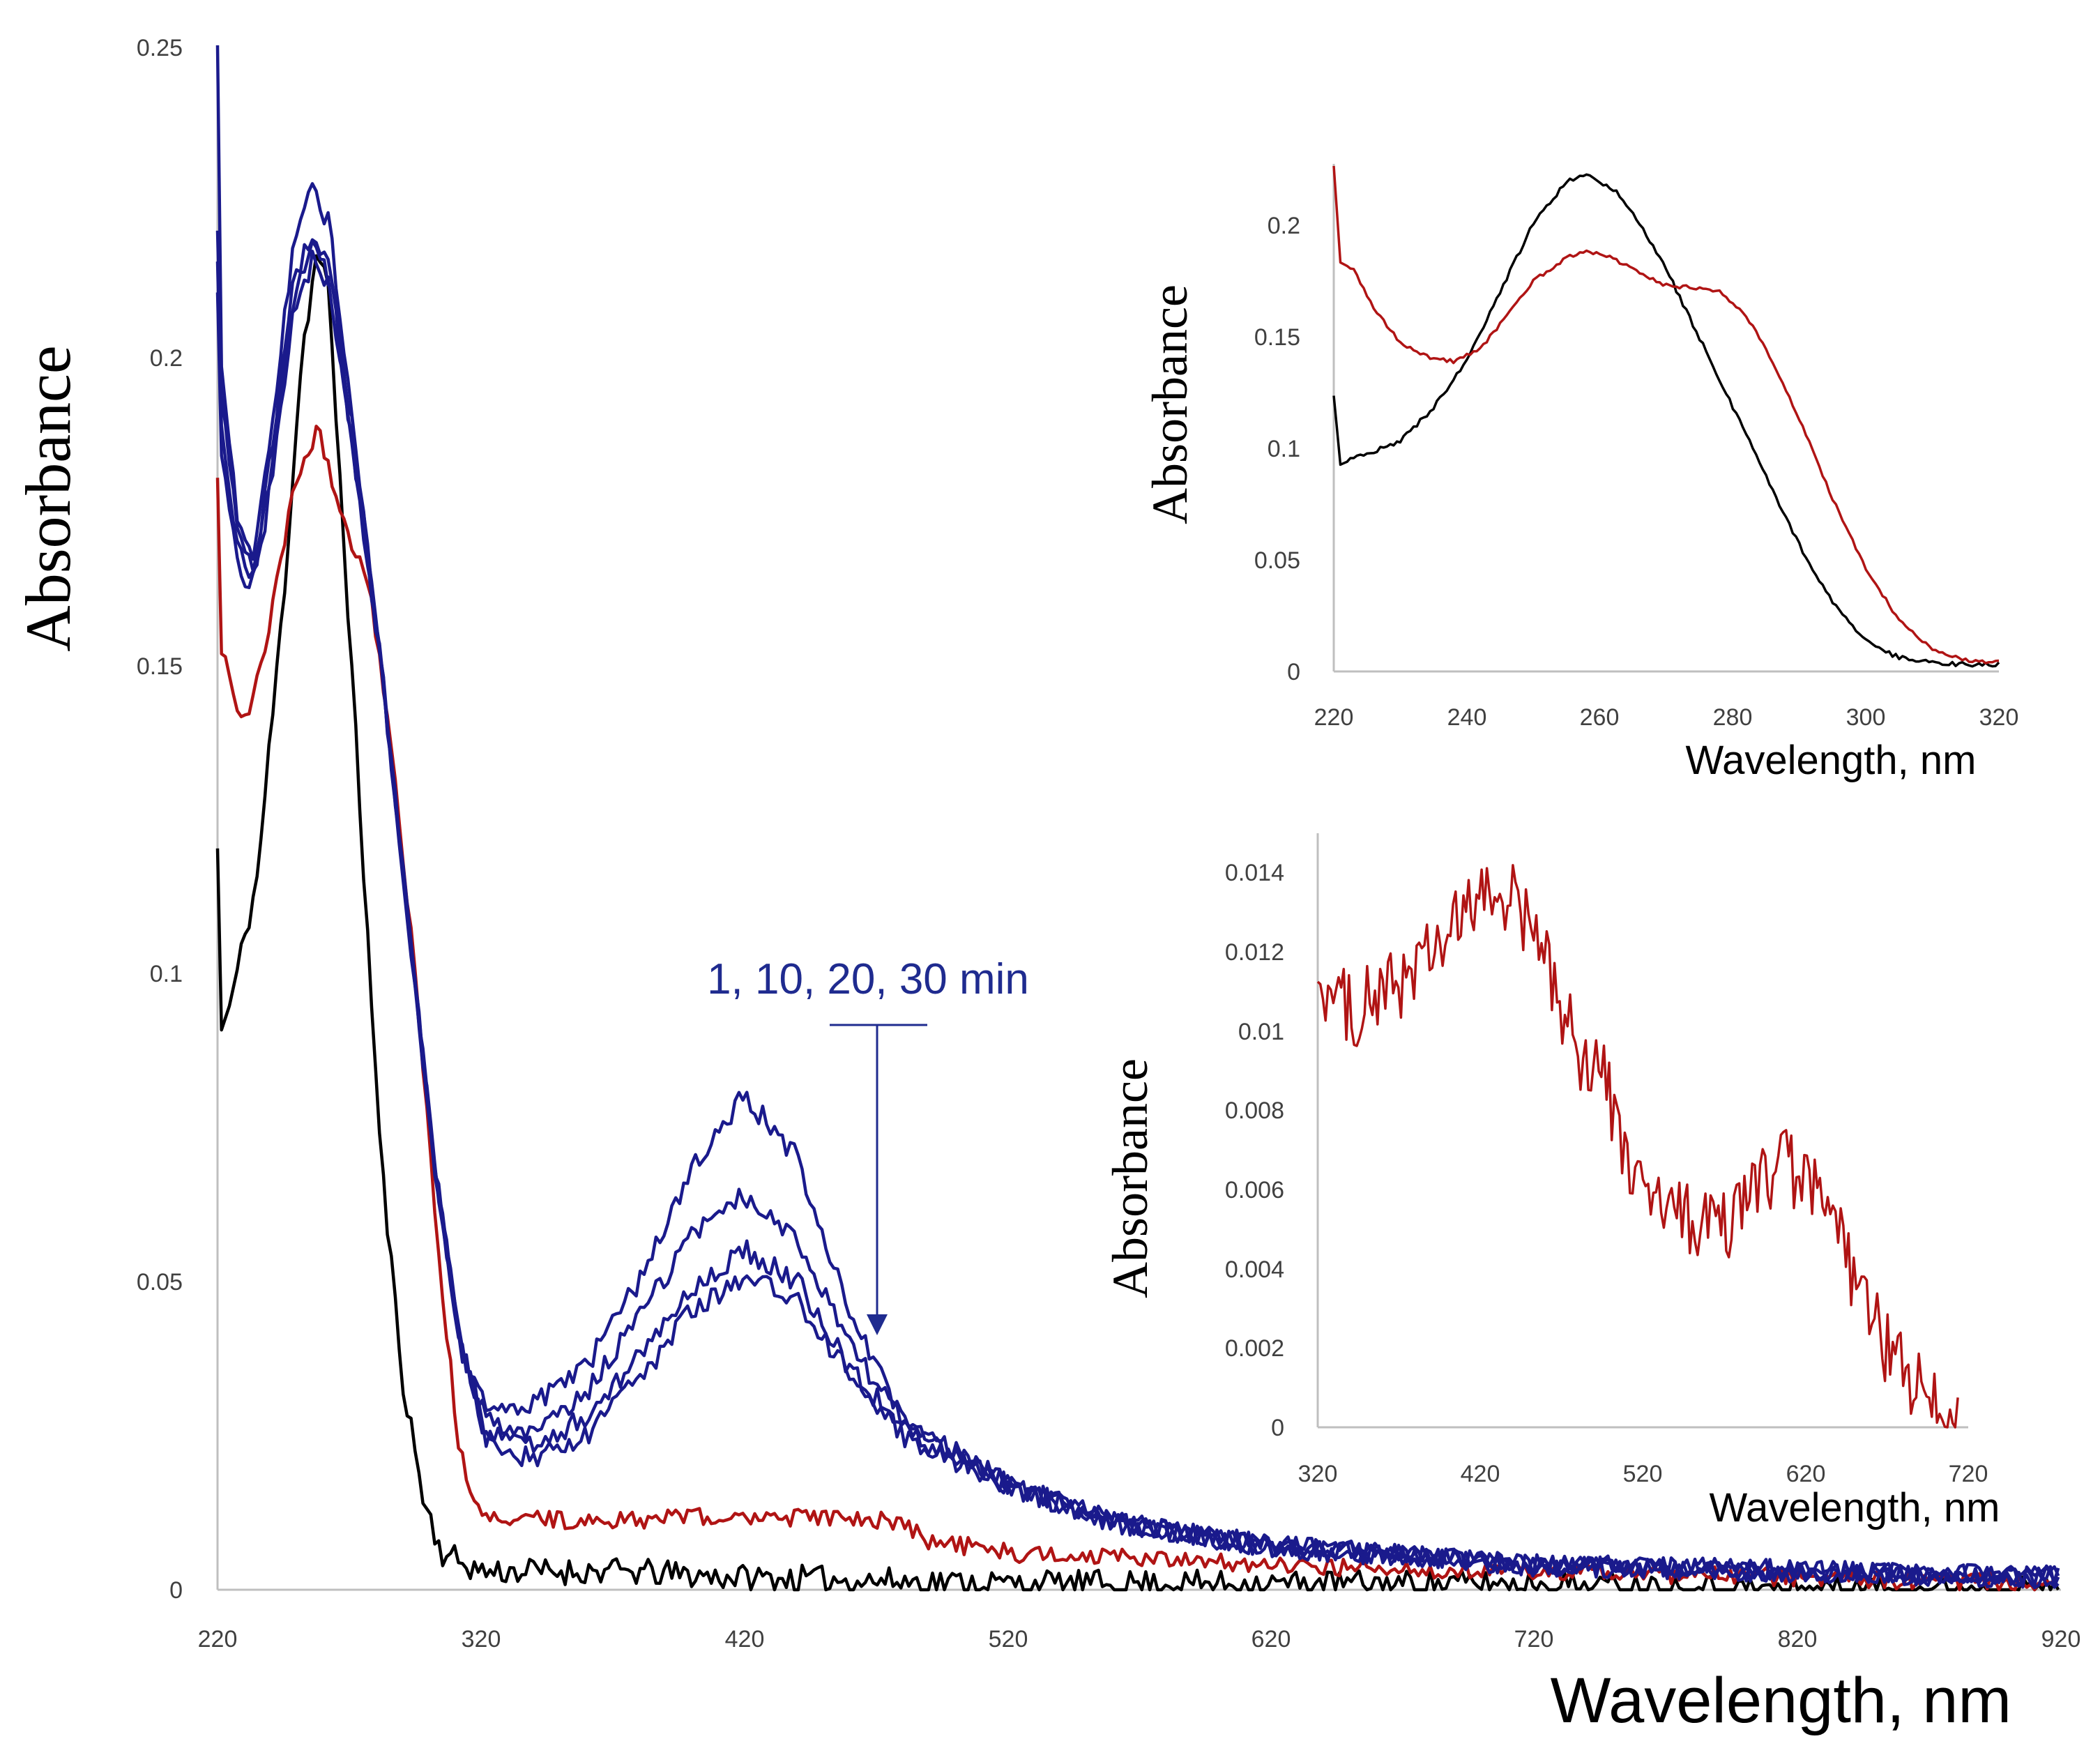 The height and width of the screenshot is (1755, 2100). What do you see at coordinates (868, 979) in the screenshot?
I see `time-annotation-label: 1, 10, 20, 30 min` at bounding box center [868, 979].